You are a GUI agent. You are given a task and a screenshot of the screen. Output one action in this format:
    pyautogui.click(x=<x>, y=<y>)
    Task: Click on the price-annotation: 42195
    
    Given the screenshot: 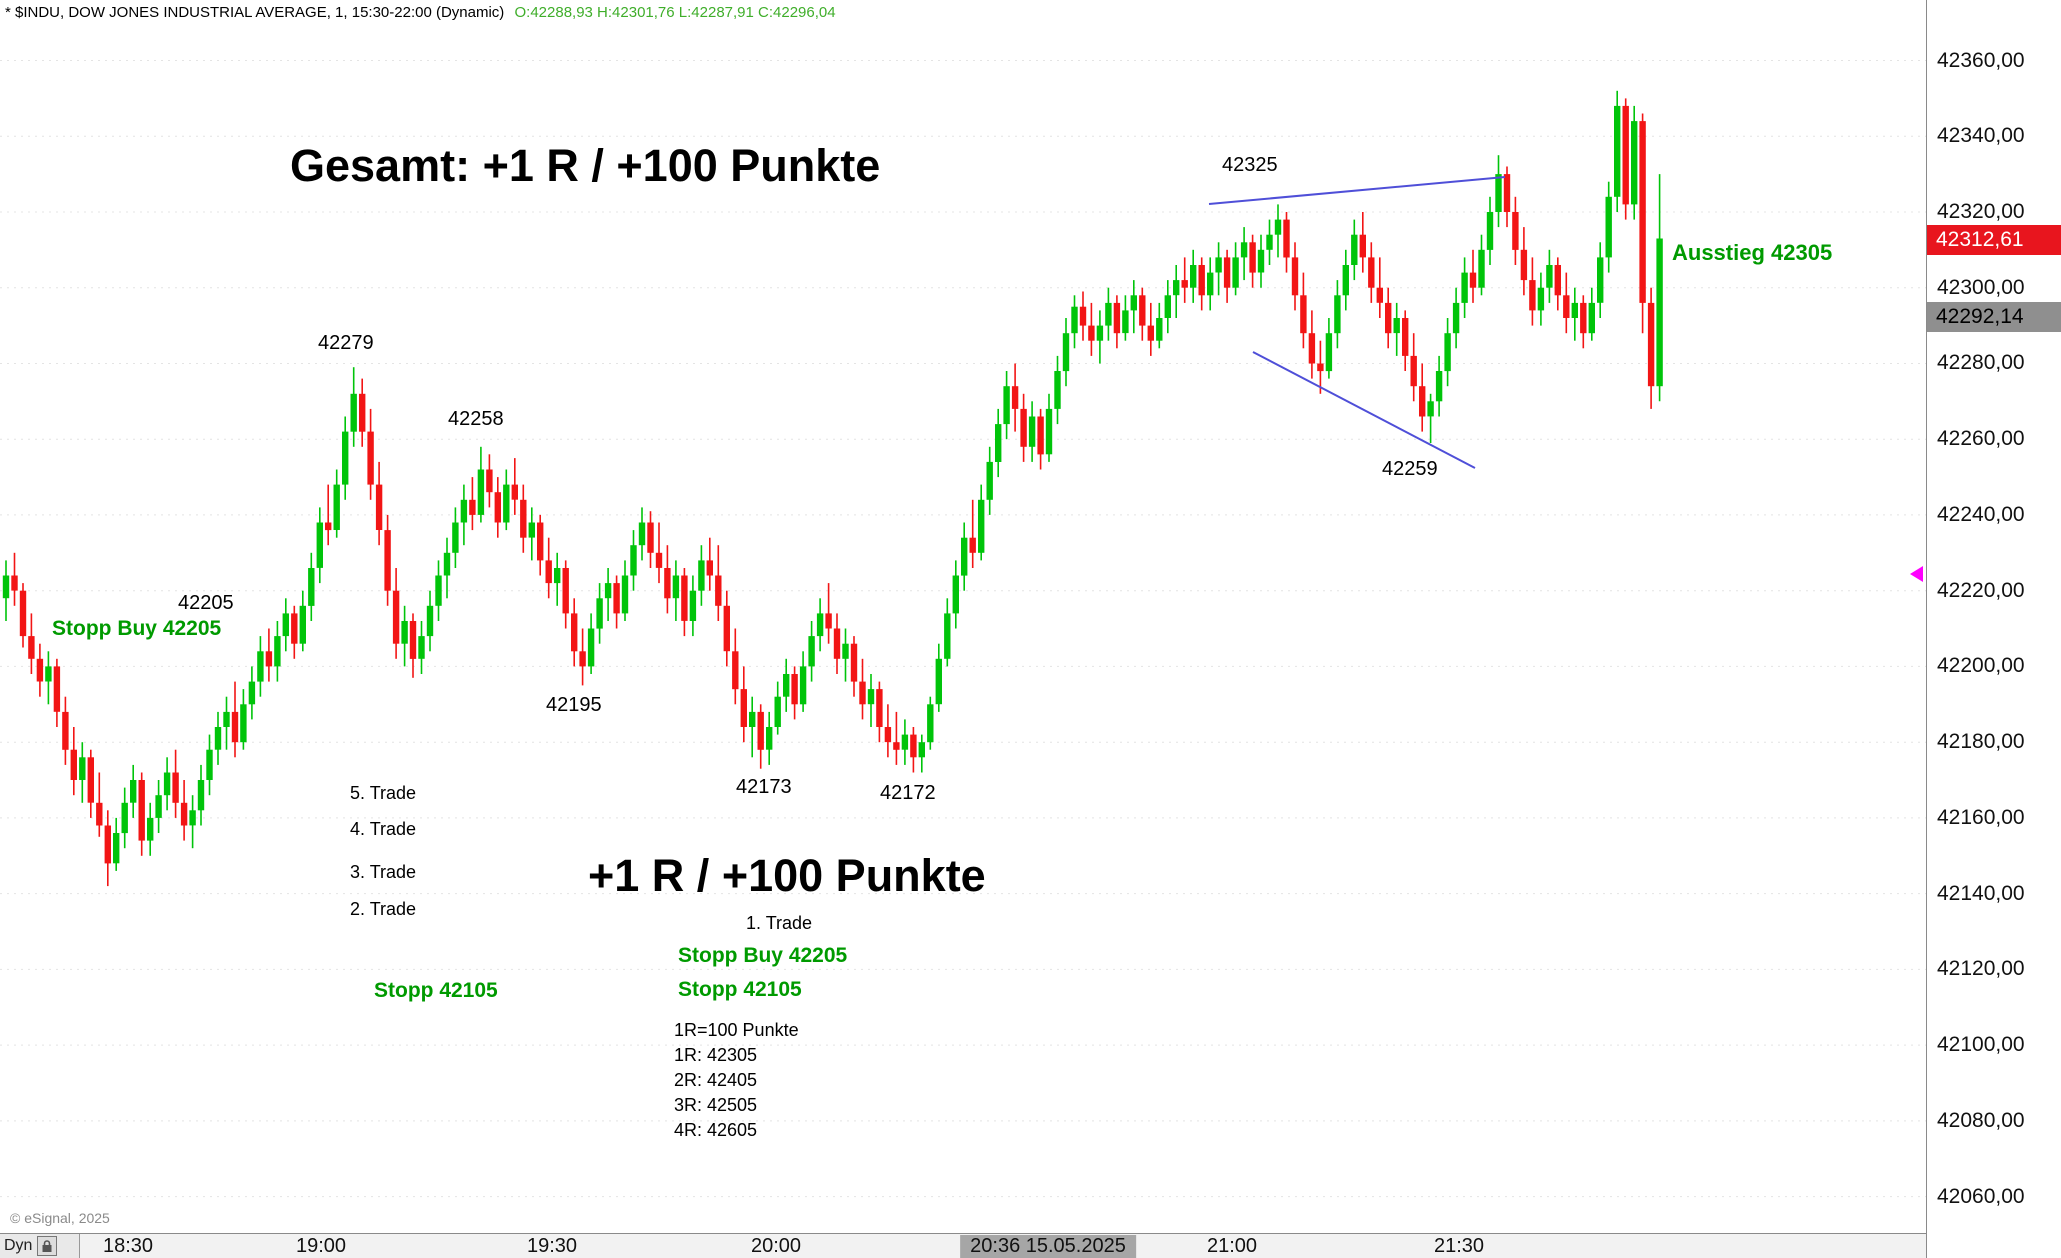 What is the action you would take?
    pyautogui.click(x=574, y=705)
    